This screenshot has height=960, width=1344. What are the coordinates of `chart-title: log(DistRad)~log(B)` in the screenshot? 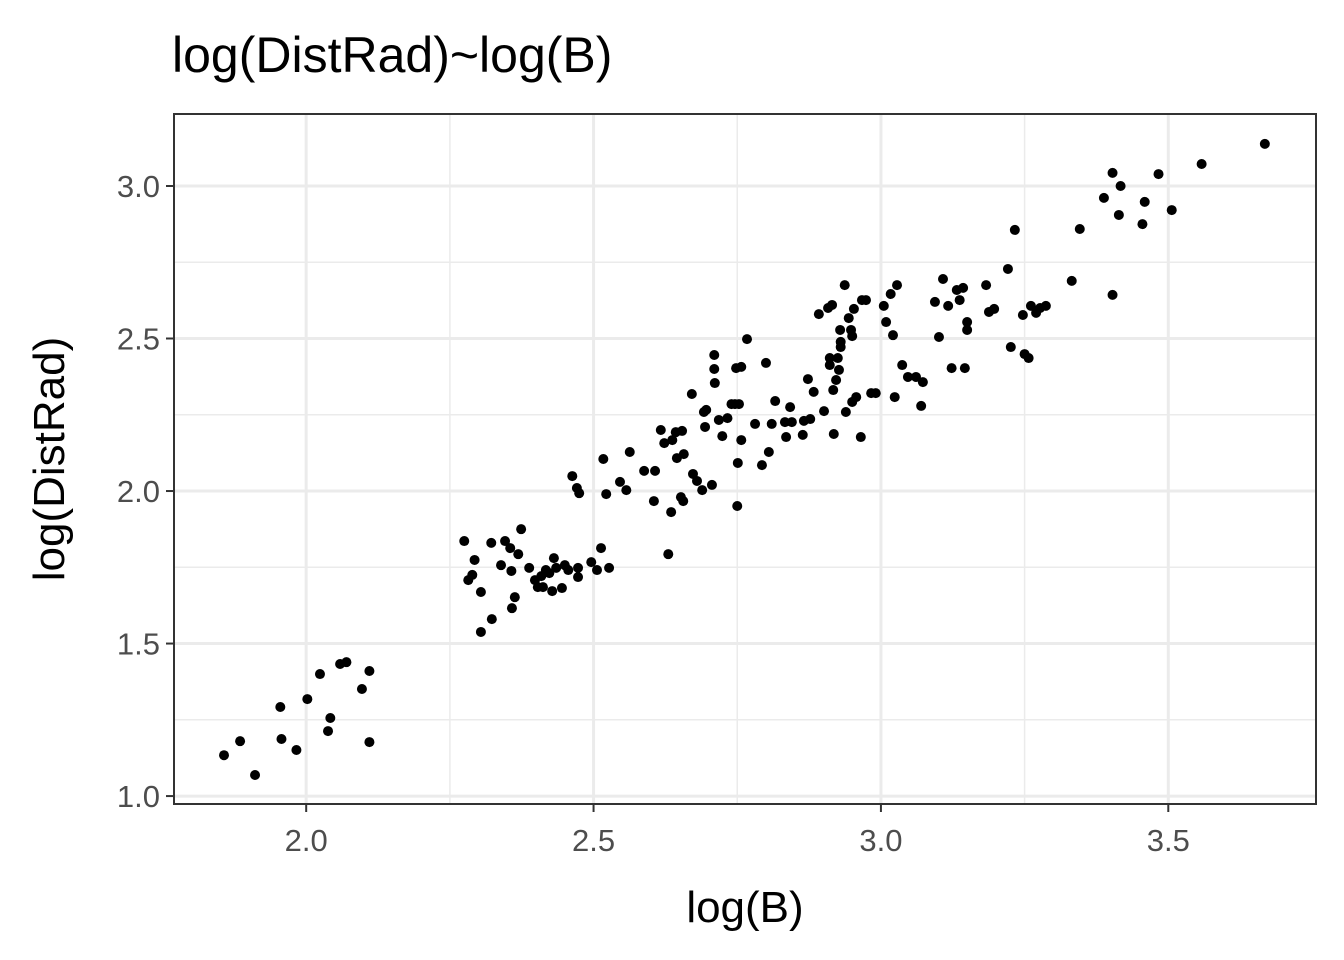 It's located at (392, 55).